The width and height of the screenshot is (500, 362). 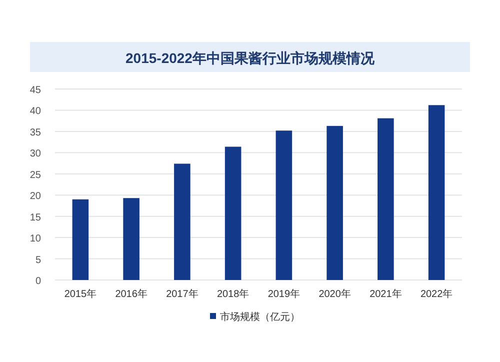 What do you see at coordinates (36, 196) in the screenshot?
I see `y-tick-label: 20` at bounding box center [36, 196].